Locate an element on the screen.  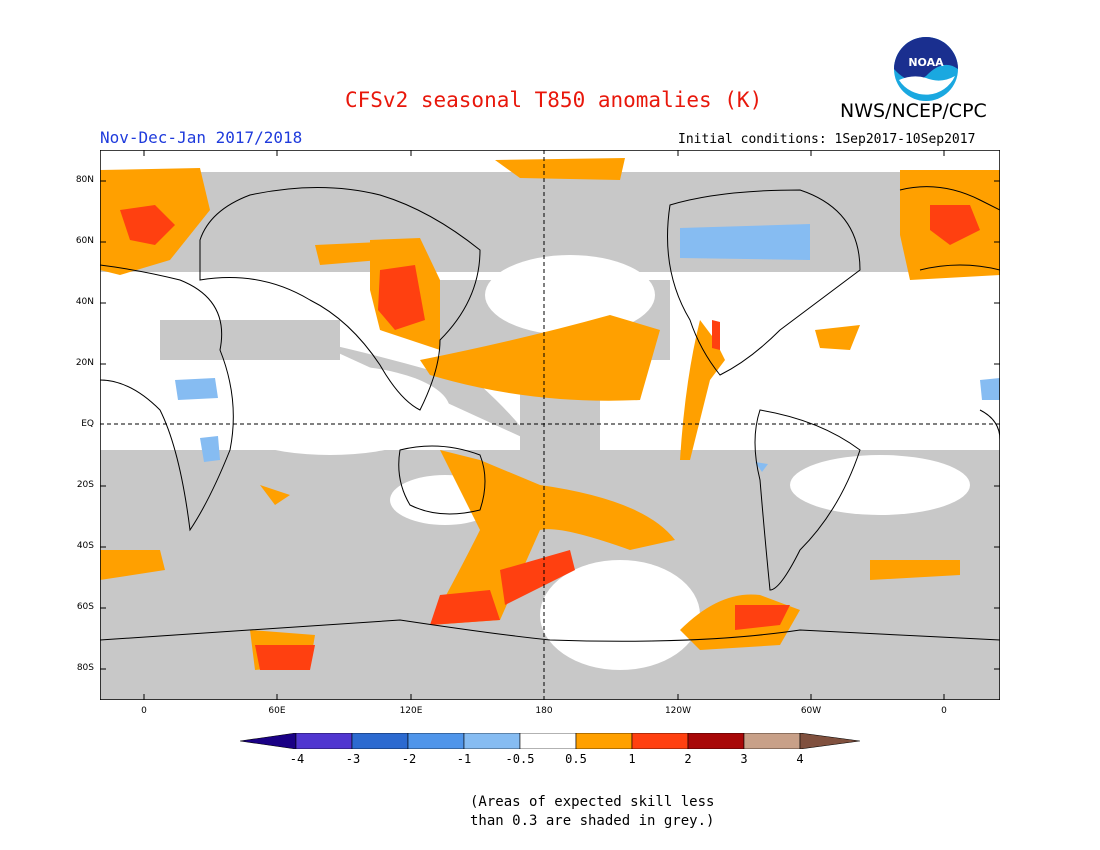
lon-label-120w: 120W is located at coordinates (678, 711).